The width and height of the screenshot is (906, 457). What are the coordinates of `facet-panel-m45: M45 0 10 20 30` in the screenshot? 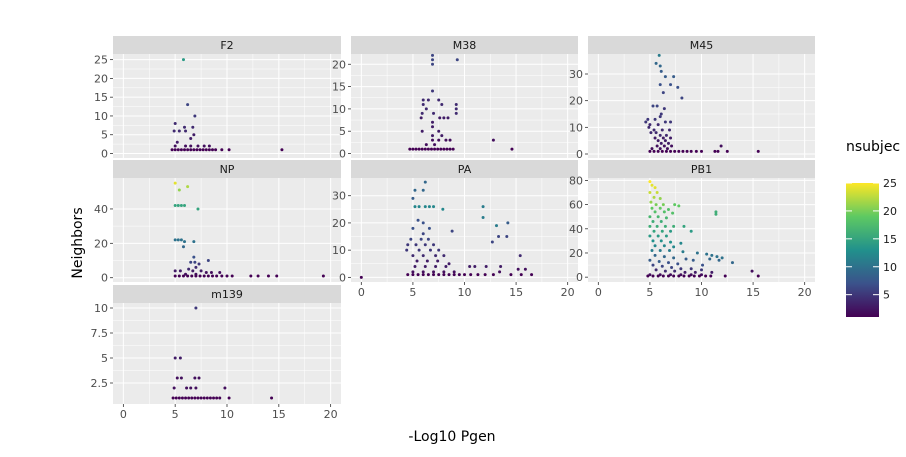 It's located at (692, 98).